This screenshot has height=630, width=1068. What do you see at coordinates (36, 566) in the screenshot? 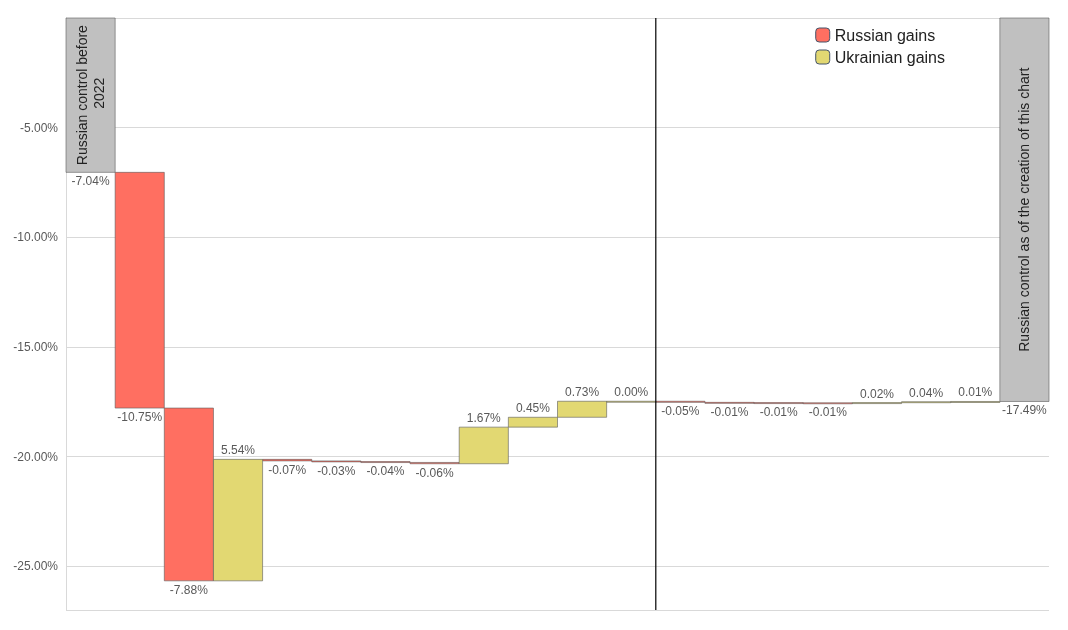
I see `y-tick-label: -25.00%` at bounding box center [36, 566].